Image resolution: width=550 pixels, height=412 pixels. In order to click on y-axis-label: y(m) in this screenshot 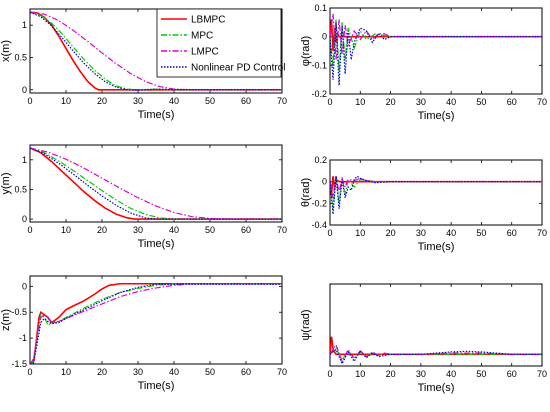, I will do `click(6, 184)`.